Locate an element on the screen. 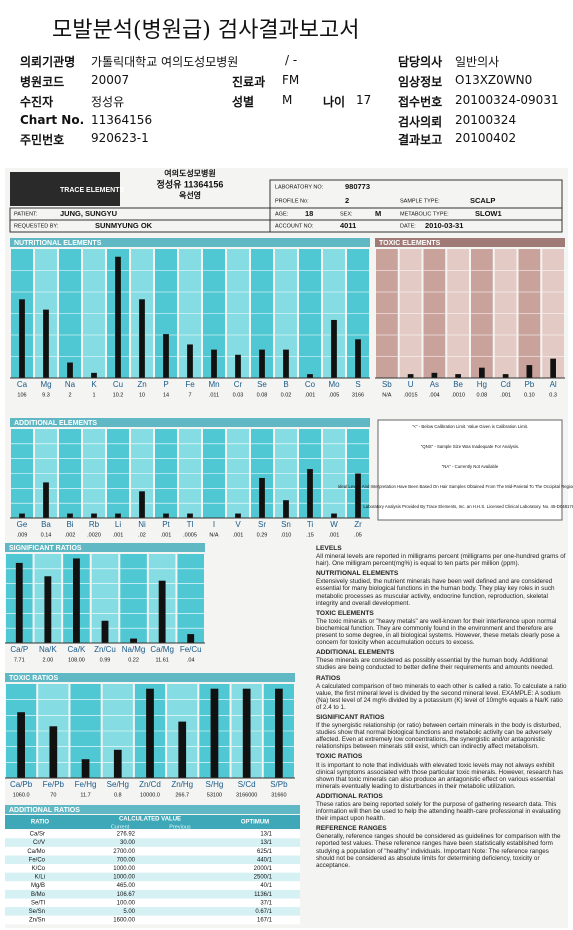 This screenshot has height=930, width=573. label: Sn is located at coordinates (286, 524).